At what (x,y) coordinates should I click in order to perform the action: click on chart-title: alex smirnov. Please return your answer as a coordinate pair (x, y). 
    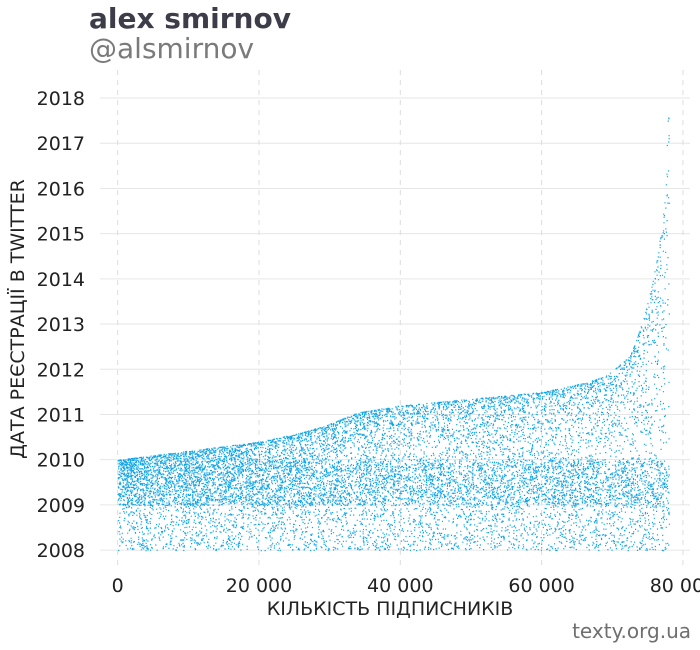
    Looking at the image, I should click on (190, 18).